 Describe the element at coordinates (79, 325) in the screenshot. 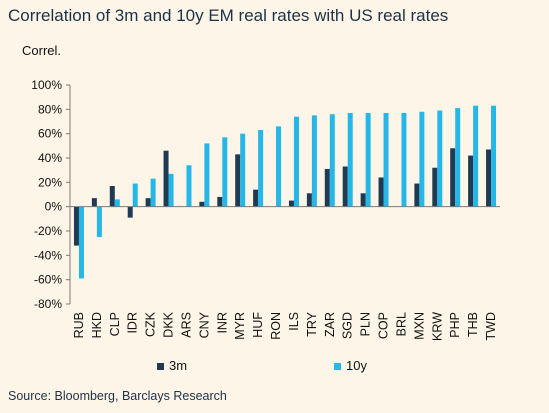

I see `x-tick-label: RUB` at that location.